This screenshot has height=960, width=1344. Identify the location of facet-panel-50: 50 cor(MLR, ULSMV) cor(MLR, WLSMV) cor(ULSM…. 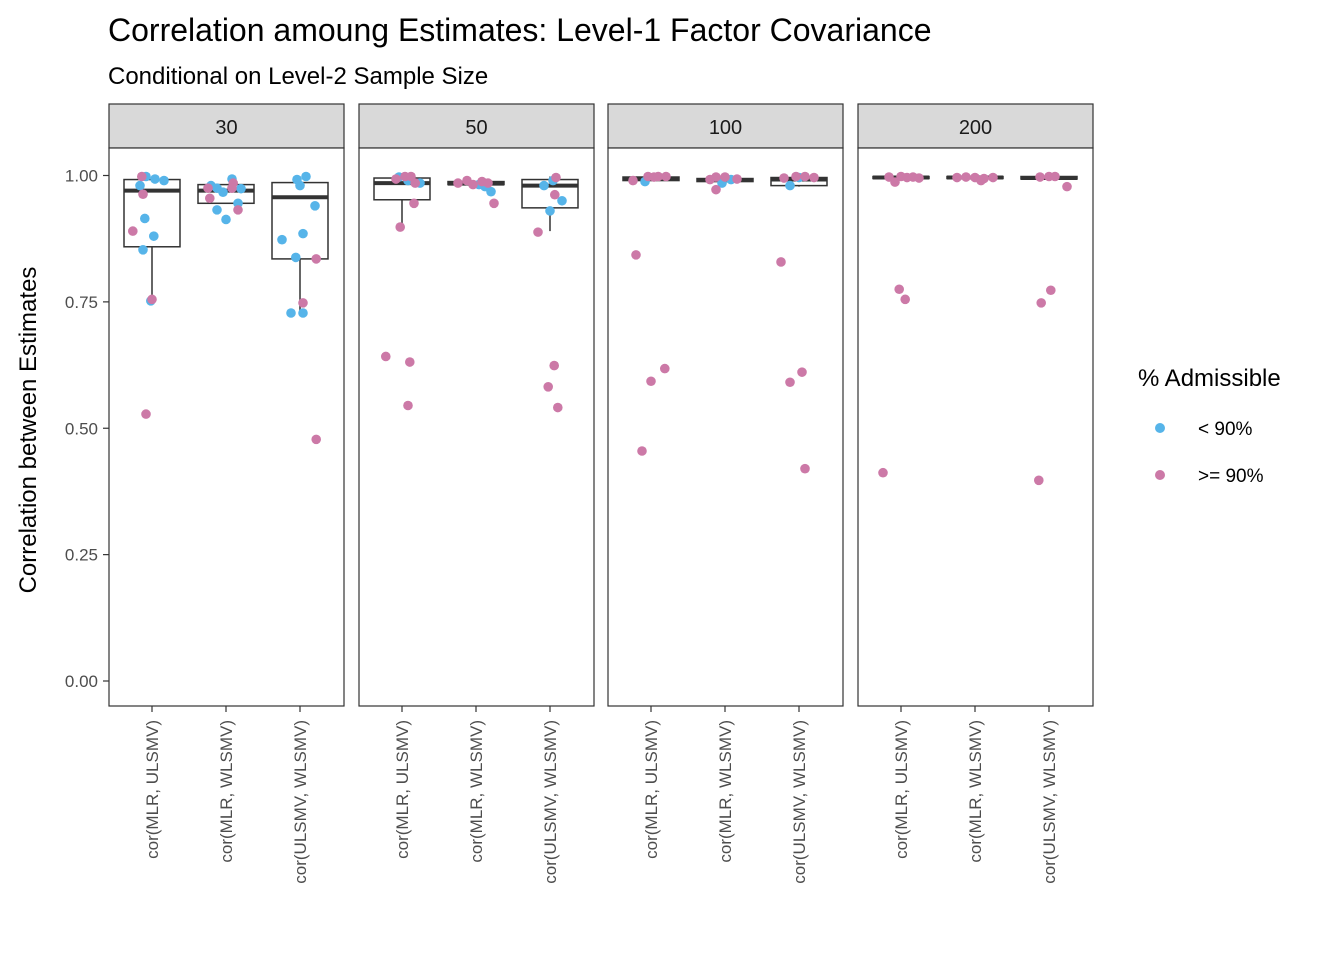
(476, 493).